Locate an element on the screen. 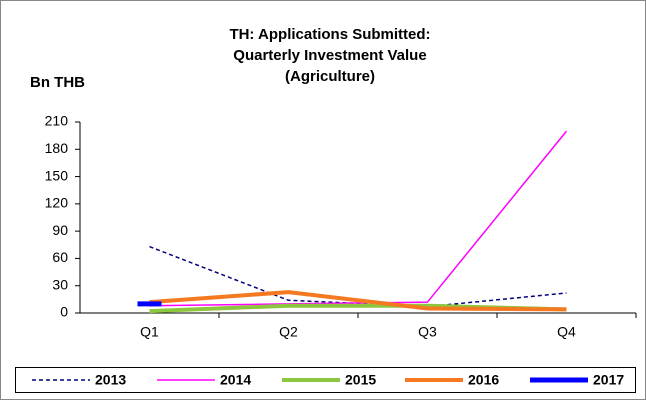  y-tick-label: 0 is located at coordinates (64, 312).